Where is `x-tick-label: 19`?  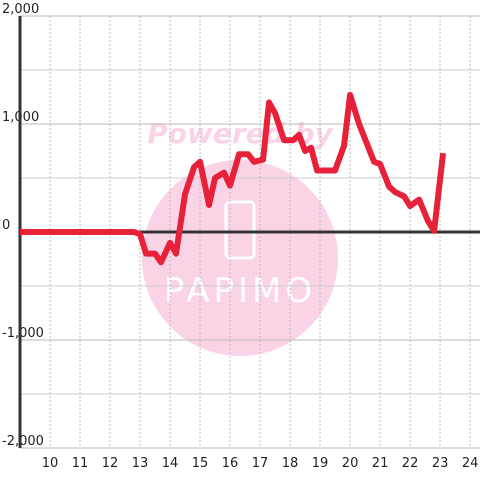 x-tick-label: 19 is located at coordinates (320, 463).